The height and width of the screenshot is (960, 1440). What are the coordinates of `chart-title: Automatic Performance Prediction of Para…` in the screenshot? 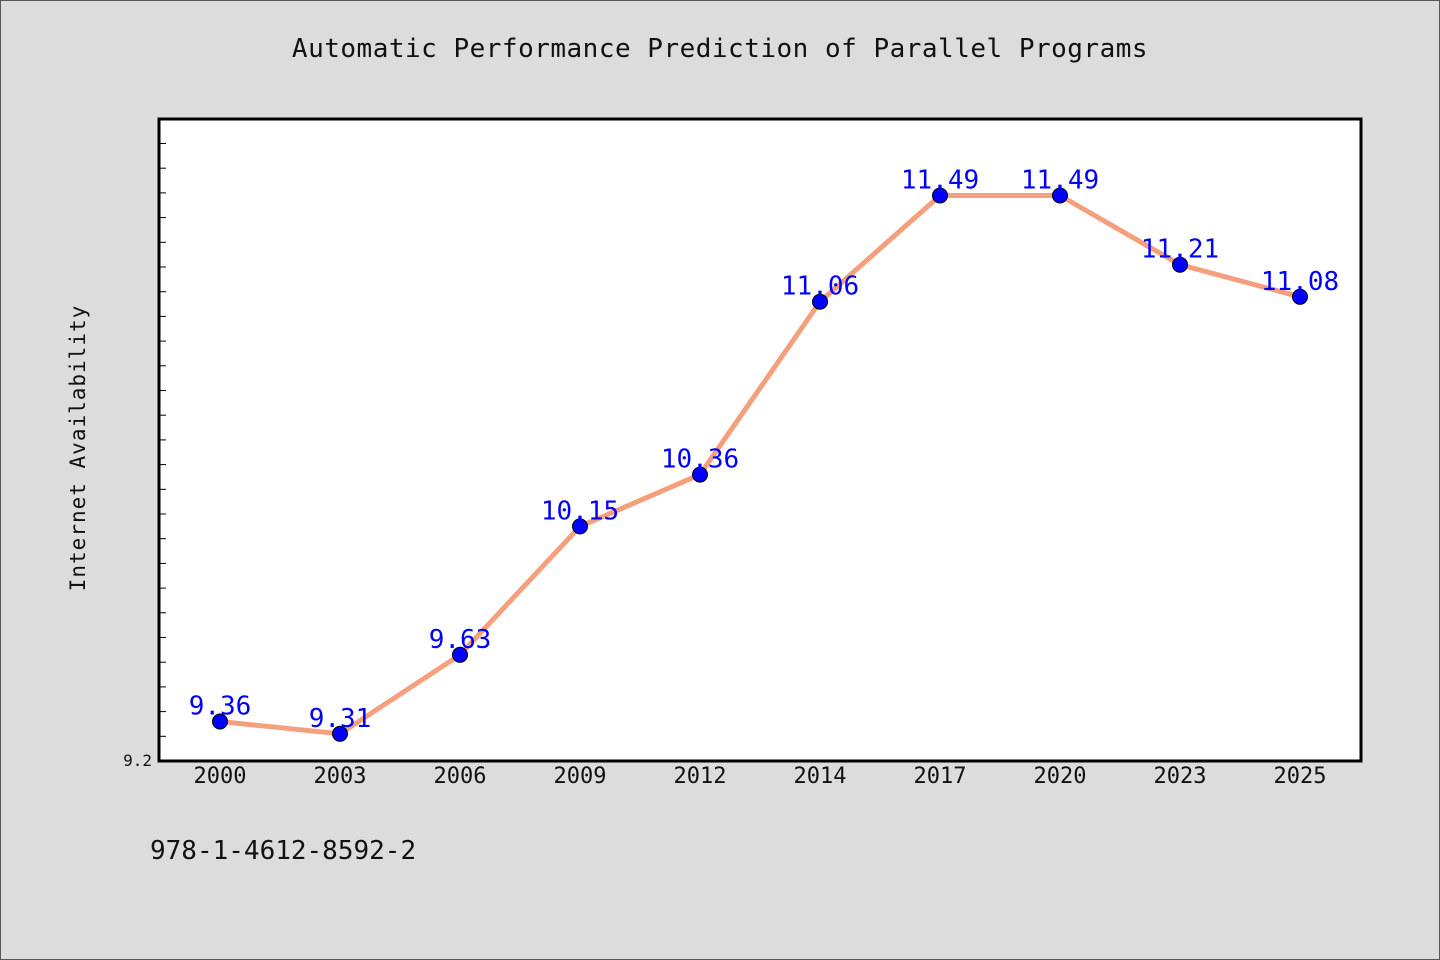 It's located at (720, 49).